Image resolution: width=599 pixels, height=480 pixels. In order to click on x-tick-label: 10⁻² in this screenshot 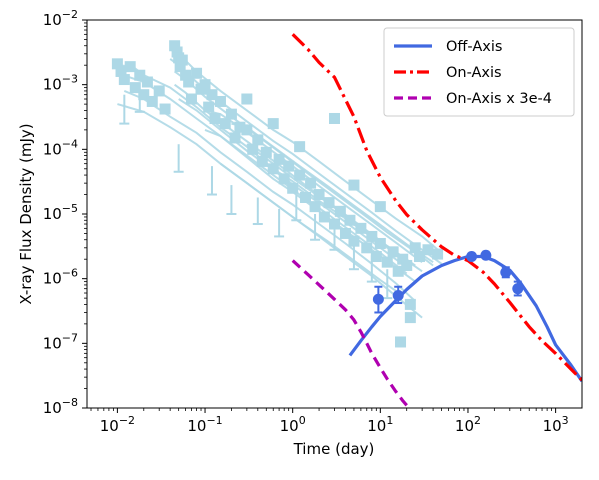, I will do `click(117, 424)`.